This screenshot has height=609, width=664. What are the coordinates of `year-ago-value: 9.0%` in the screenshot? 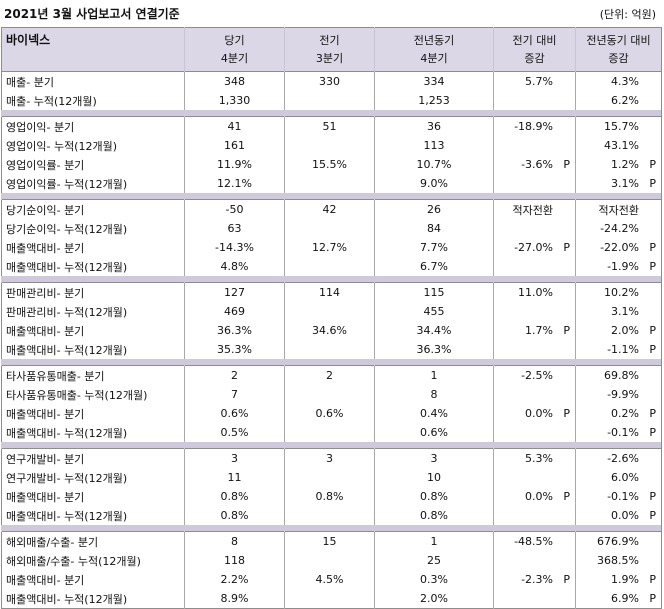 It's located at (434, 183).